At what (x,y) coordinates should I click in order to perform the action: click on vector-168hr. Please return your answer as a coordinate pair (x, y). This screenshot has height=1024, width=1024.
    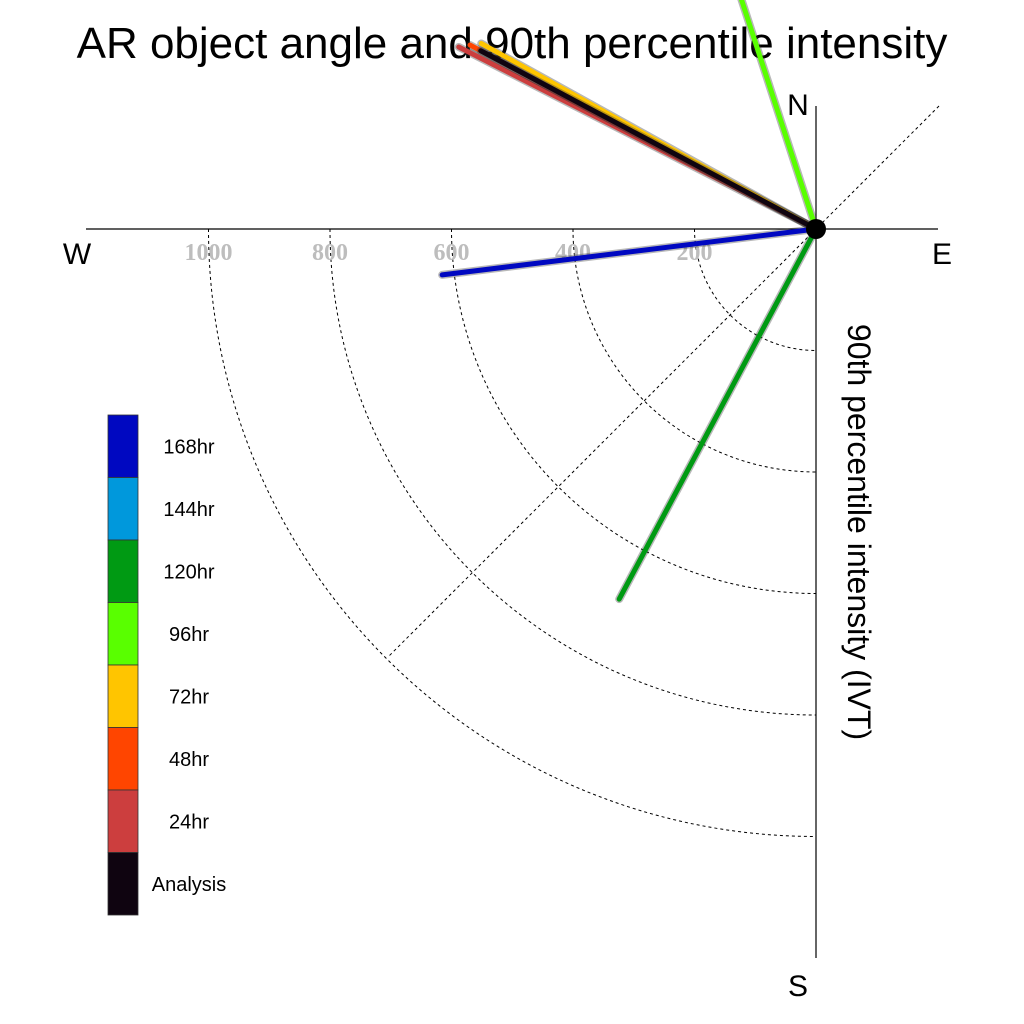
    Looking at the image, I should click on (629, 252).